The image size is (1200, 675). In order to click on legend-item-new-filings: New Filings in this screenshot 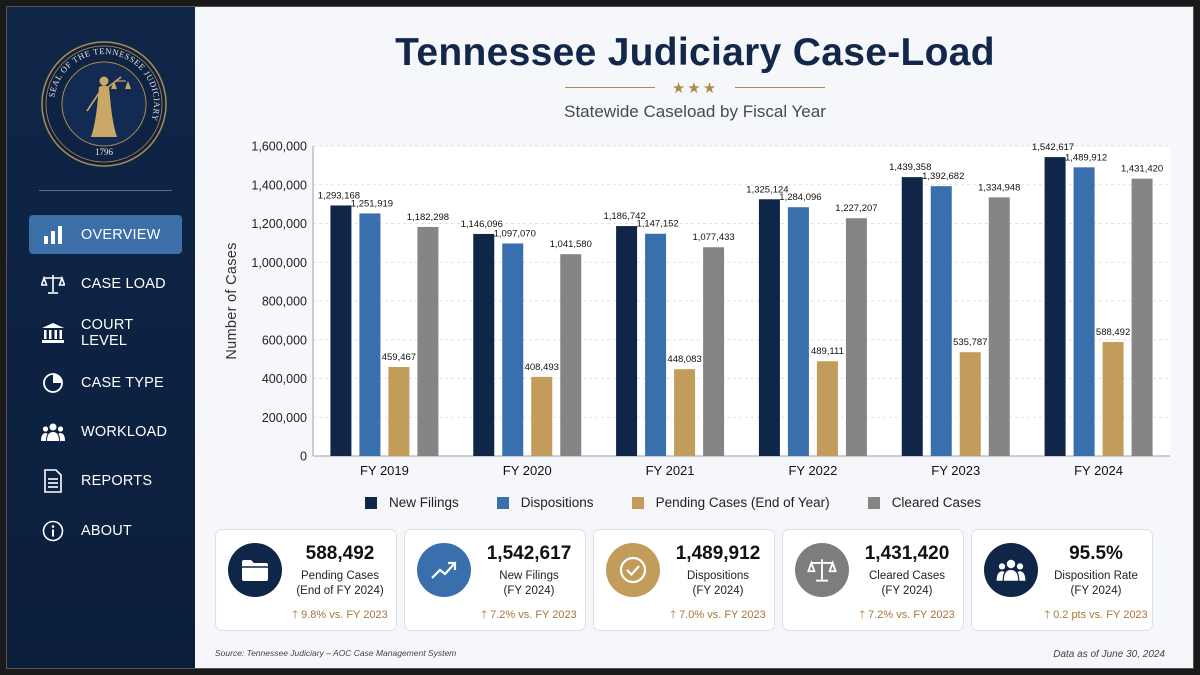, I will do `click(412, 502)`.